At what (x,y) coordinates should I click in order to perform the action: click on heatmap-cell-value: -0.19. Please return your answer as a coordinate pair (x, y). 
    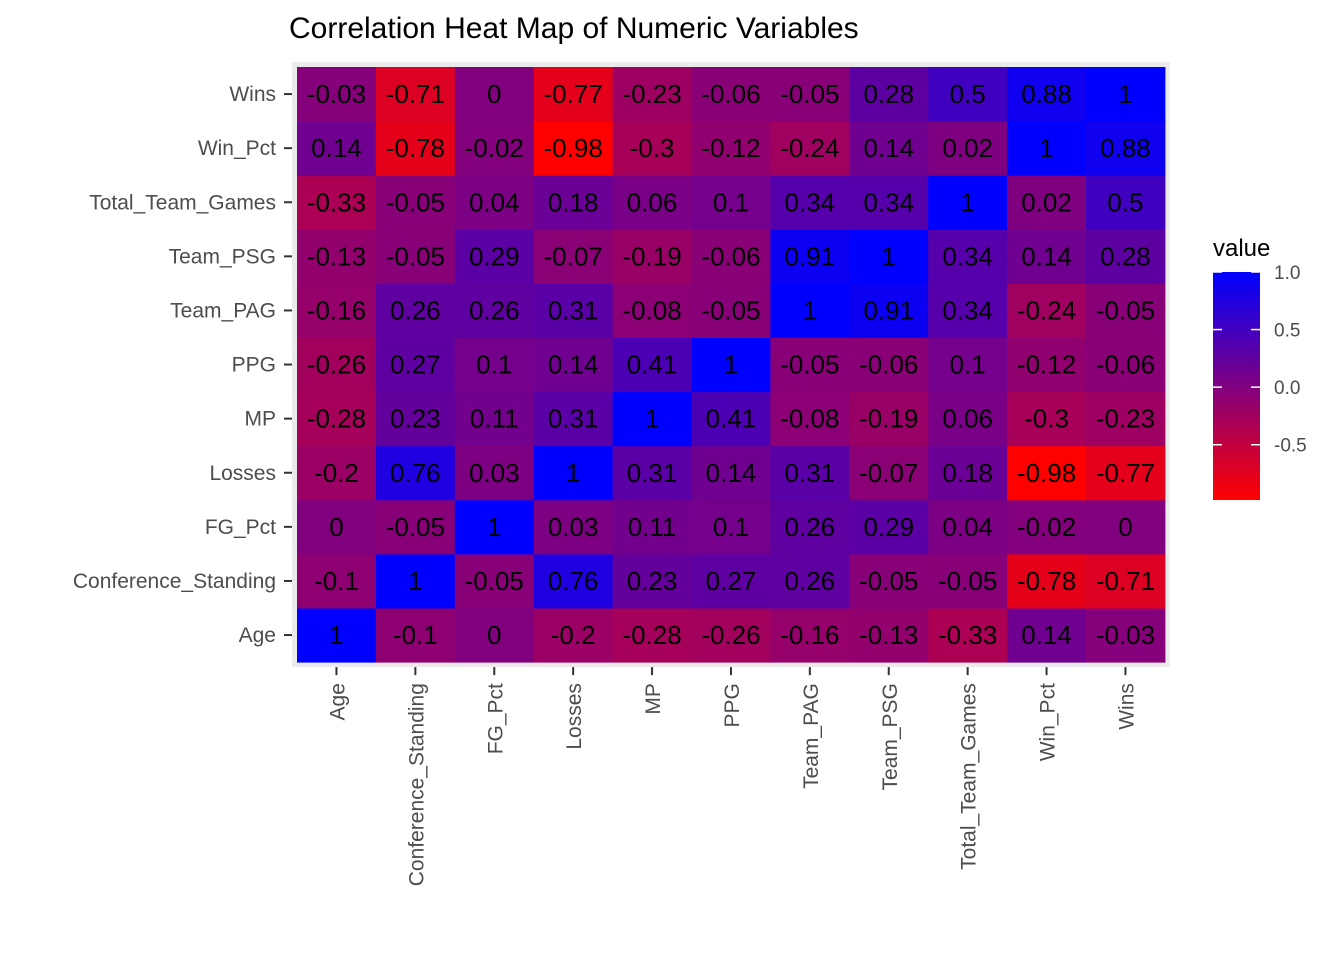
    Looking at the image, I should click on (888, 419).